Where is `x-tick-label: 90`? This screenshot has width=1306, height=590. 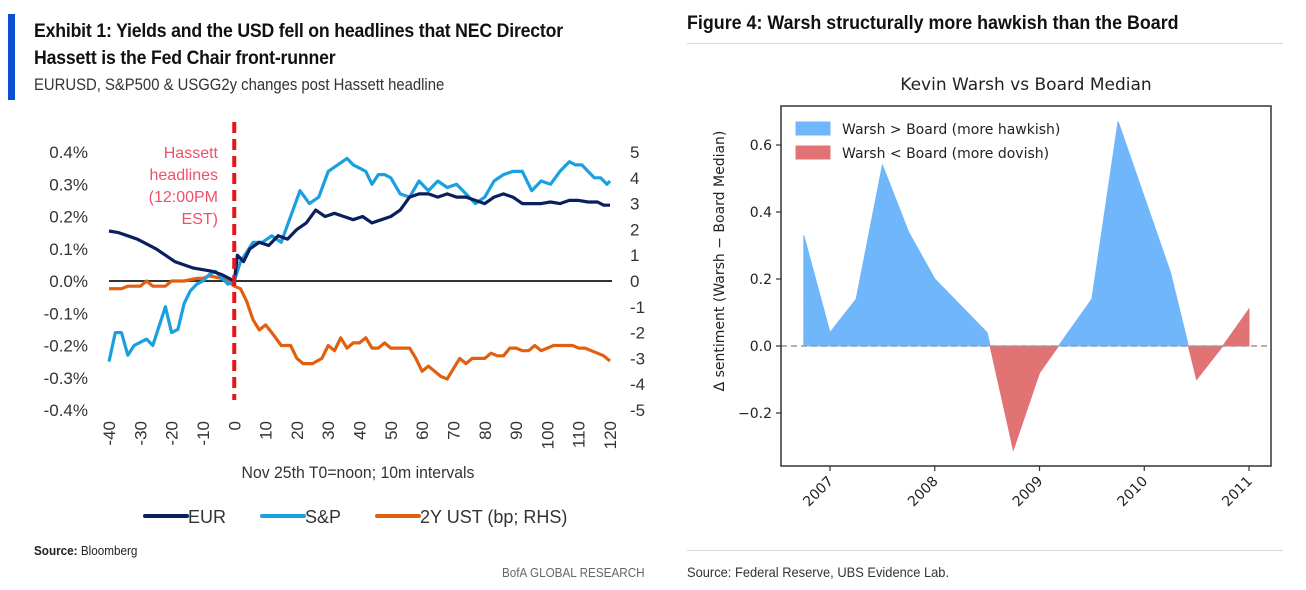 x-tick-label: 90 is located at coordinates (516, 430).